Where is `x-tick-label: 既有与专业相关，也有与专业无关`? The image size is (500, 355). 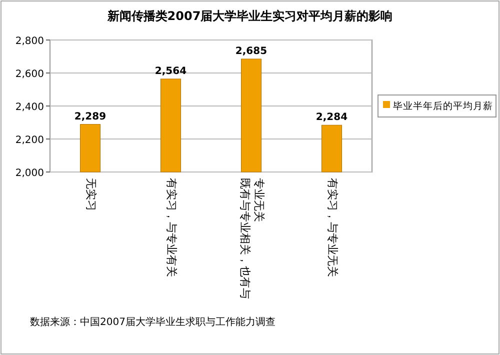
x-tick-label: 既有与专业相关，也有与专业无关 is located at coordinates (252, 238).